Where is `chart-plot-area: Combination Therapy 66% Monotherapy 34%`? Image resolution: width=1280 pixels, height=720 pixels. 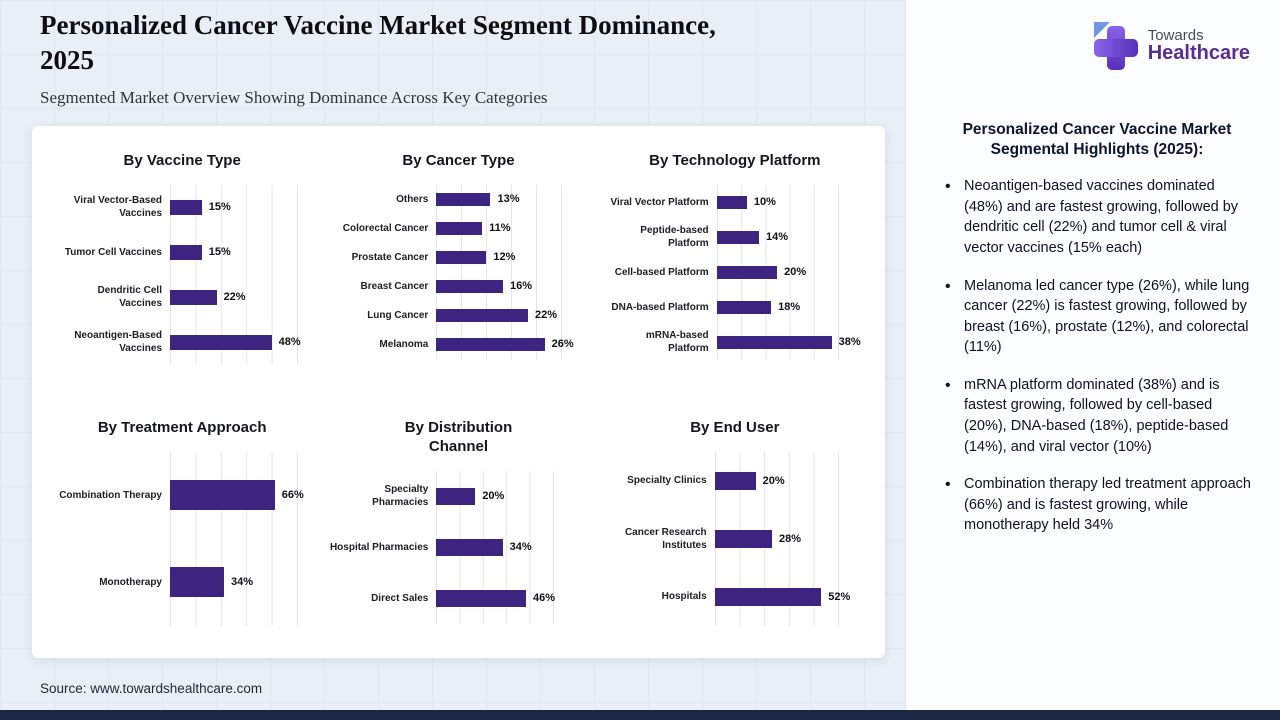 chart-plot-area: Combination Therapy 66% Monotherapy 34% is located at coordinates (182, 538).